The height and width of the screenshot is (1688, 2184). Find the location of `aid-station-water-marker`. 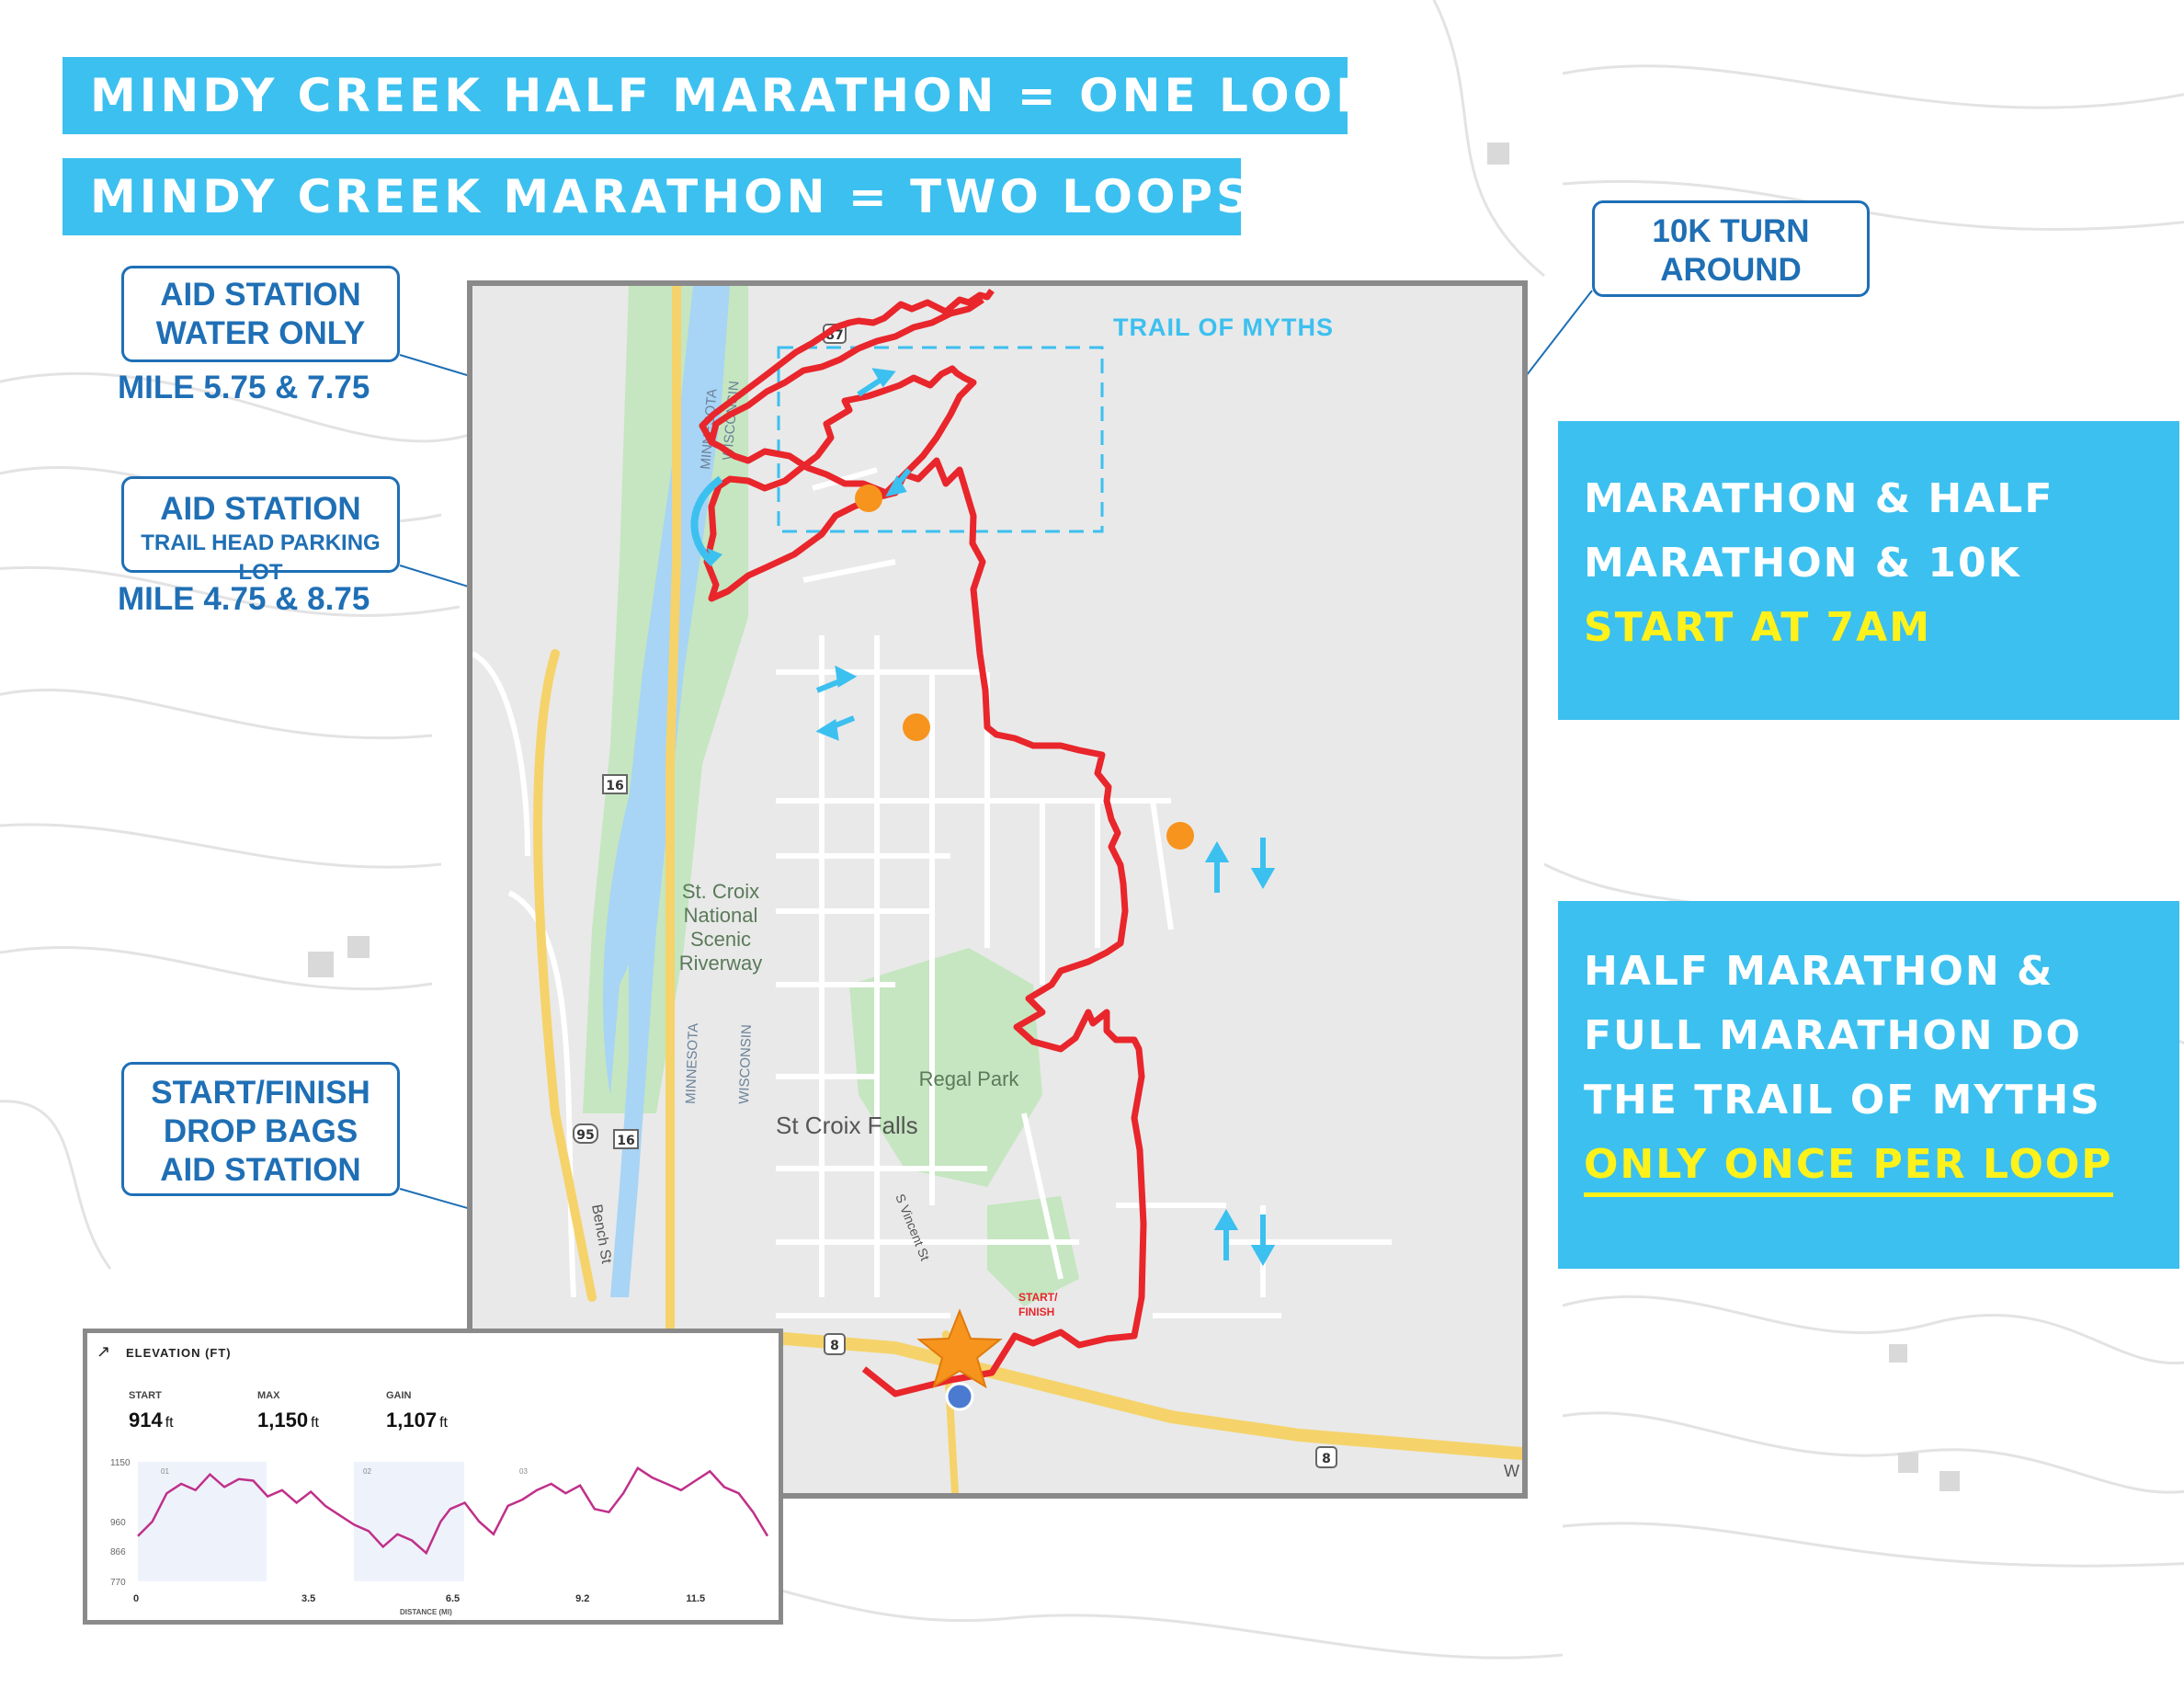

aid-station-water-marker is located at coordinates (868, 498).